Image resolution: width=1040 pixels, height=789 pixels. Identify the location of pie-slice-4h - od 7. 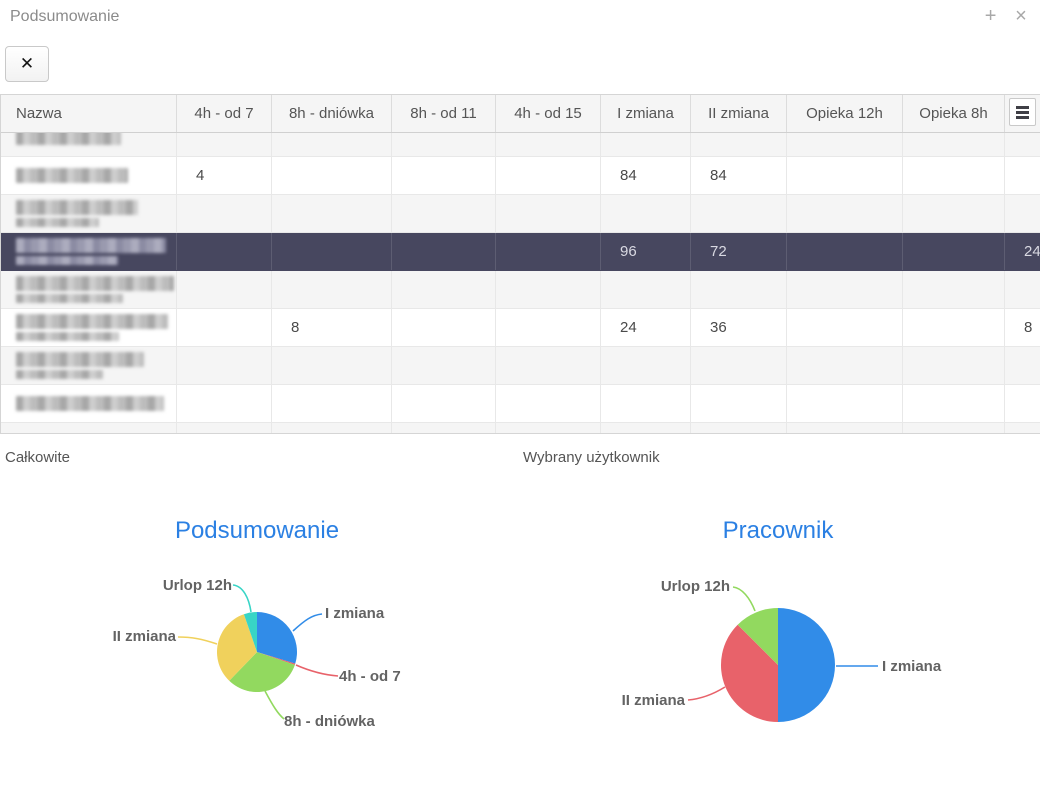
(276, 658).